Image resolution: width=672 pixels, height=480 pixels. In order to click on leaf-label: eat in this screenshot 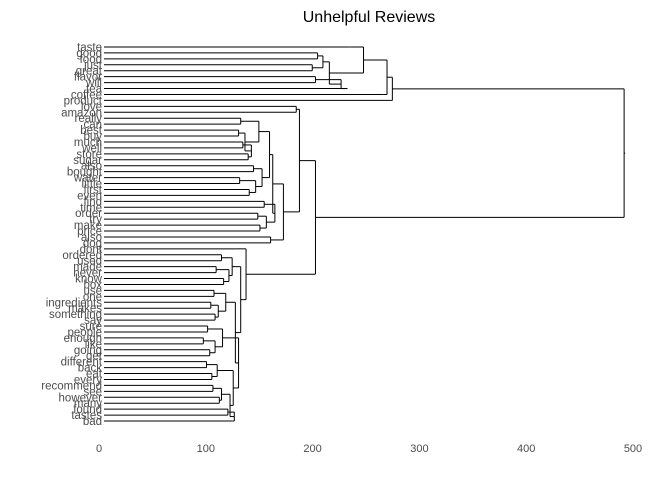, I will do `click(94, 375)`.